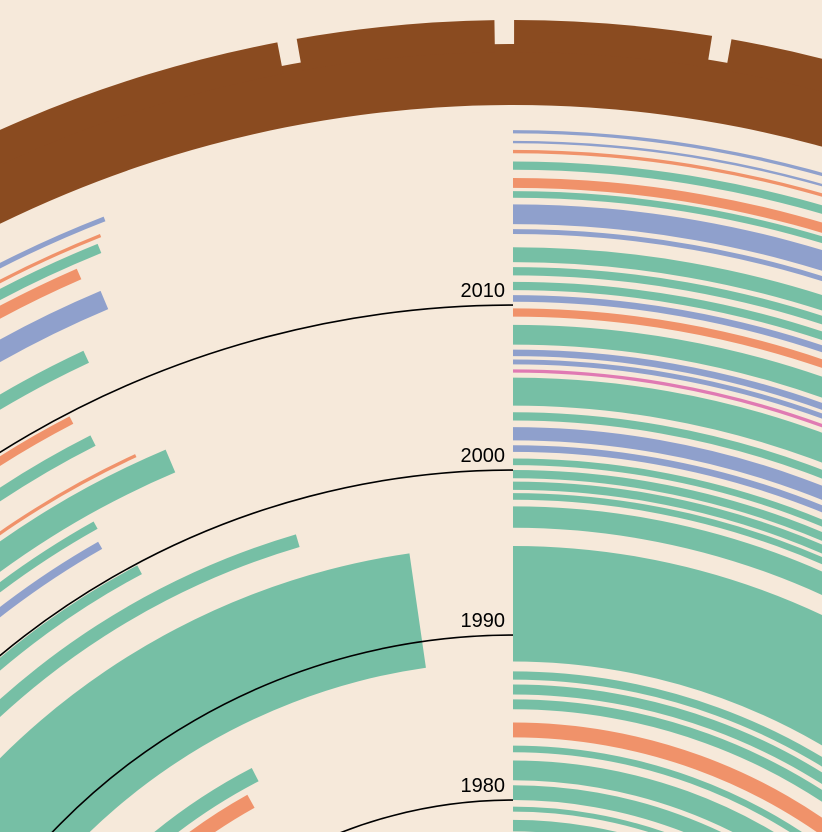  I want to click on axis-label: 1980, so click(483, 786).